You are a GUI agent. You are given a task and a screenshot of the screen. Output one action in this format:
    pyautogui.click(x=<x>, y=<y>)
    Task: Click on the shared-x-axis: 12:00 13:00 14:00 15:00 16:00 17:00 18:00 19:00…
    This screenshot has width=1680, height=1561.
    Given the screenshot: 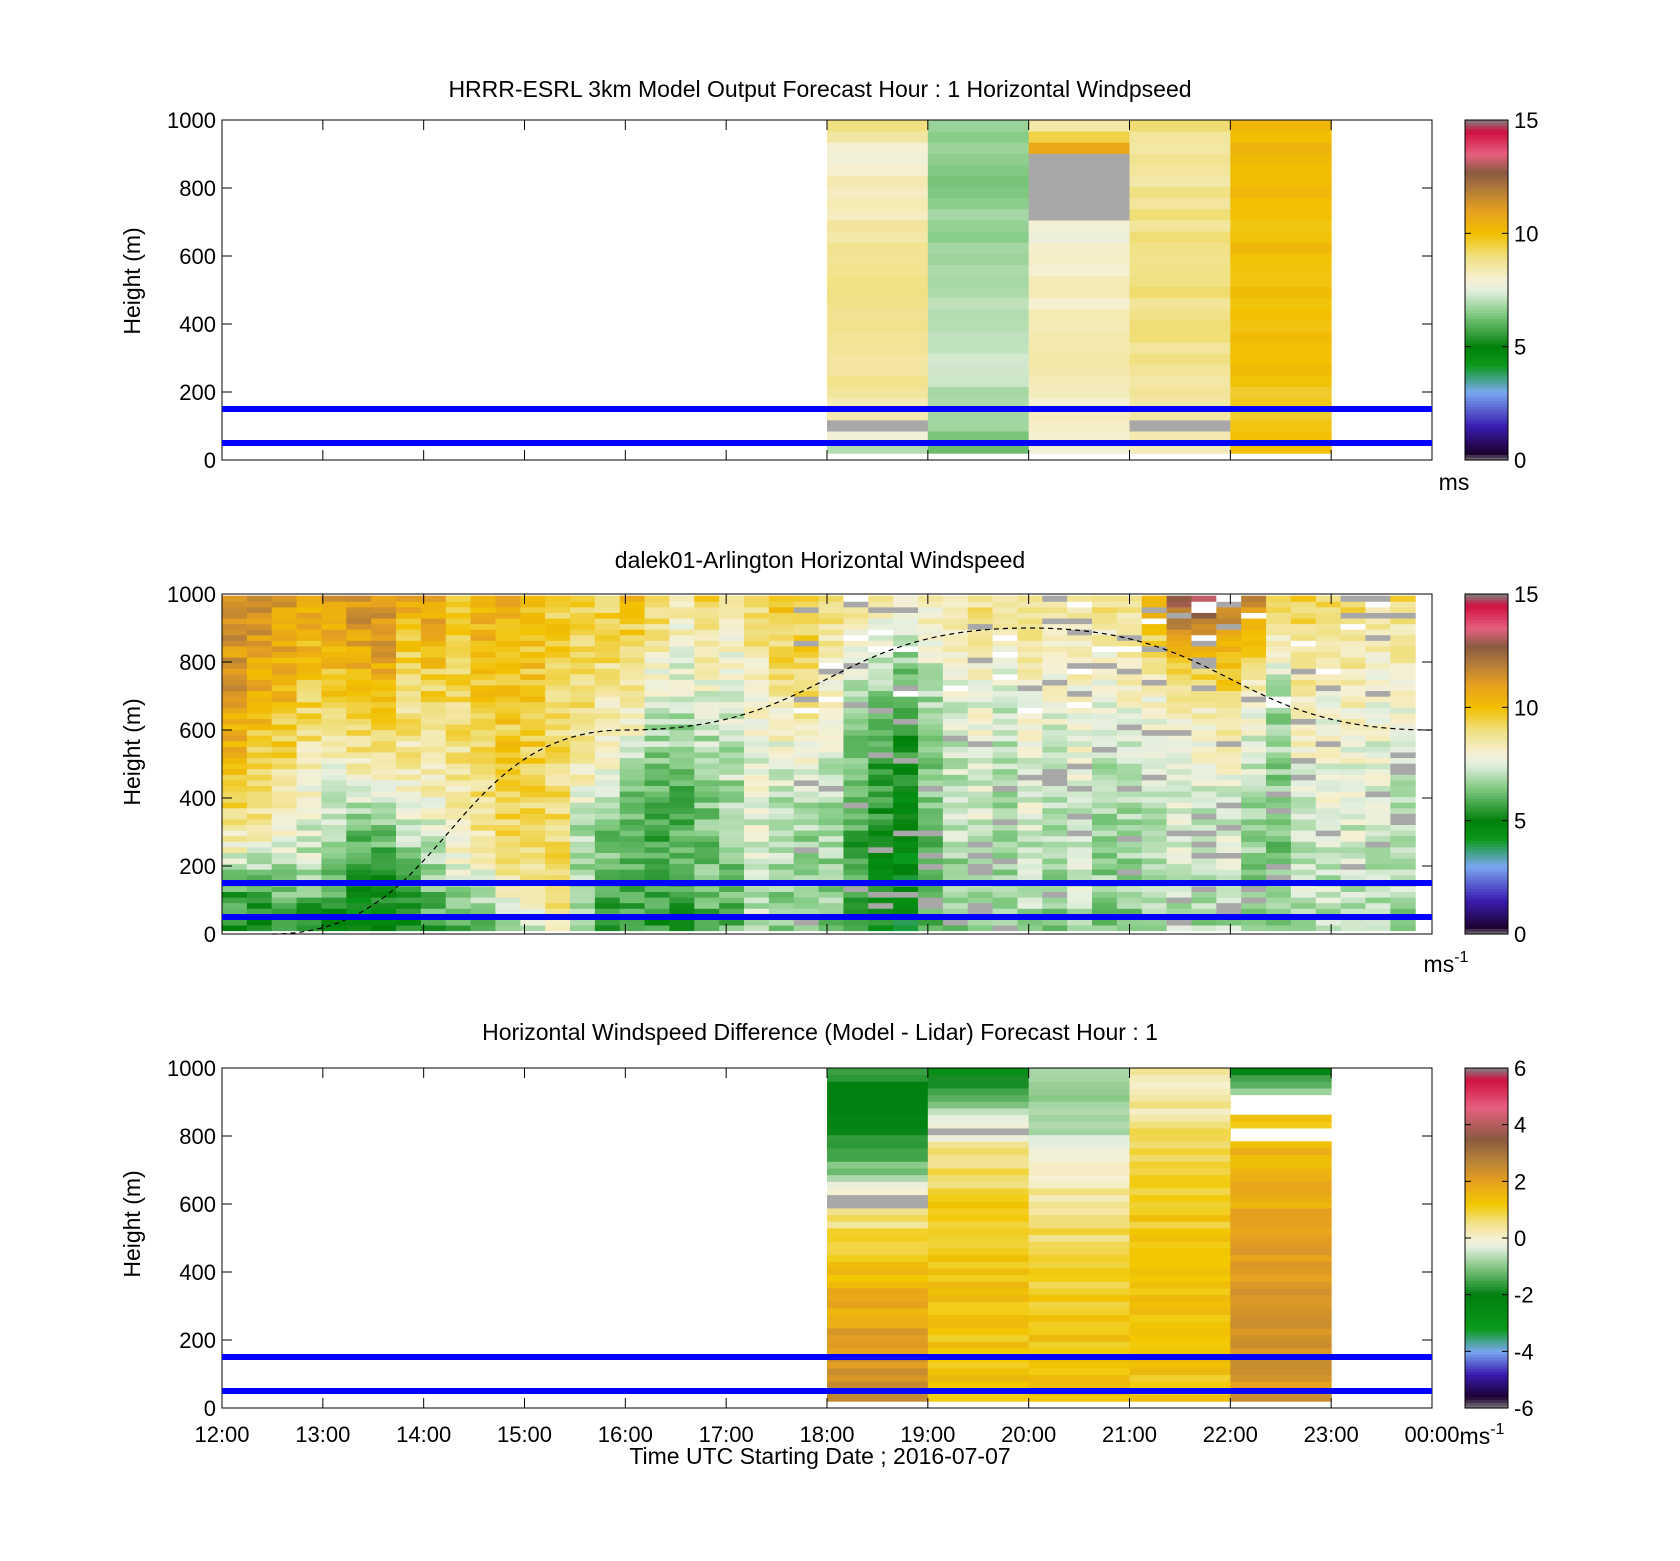 What is the action you would take?
    pyautogui.click(x=826, y=1434)
    